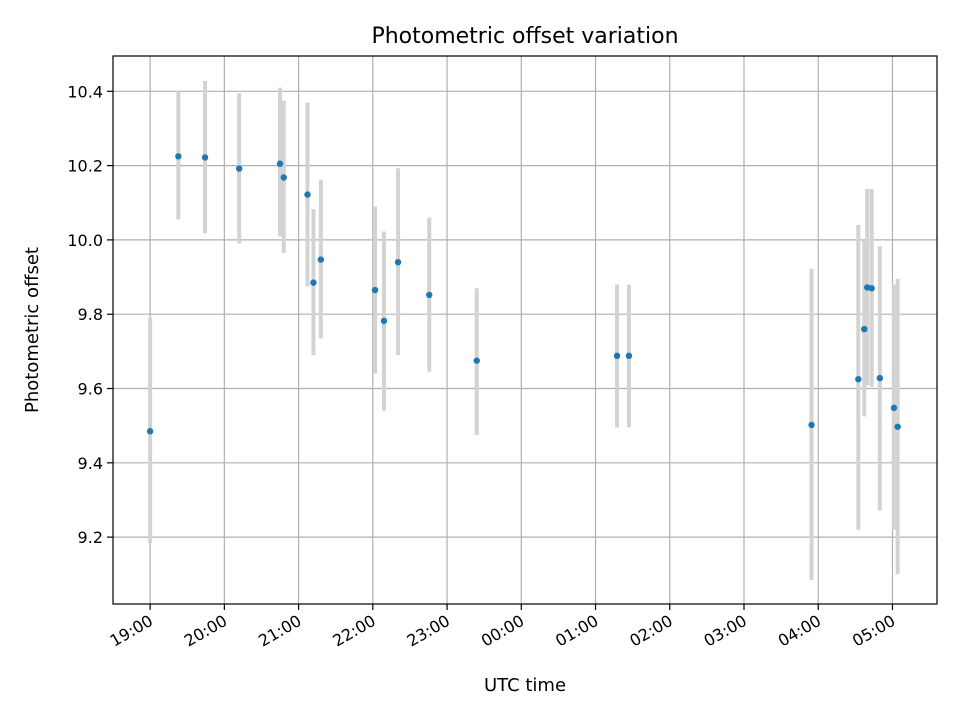  Describe the element at coordinates (525, 685) in the screenshot. I see `x-axis-label: UTC time` at that location.